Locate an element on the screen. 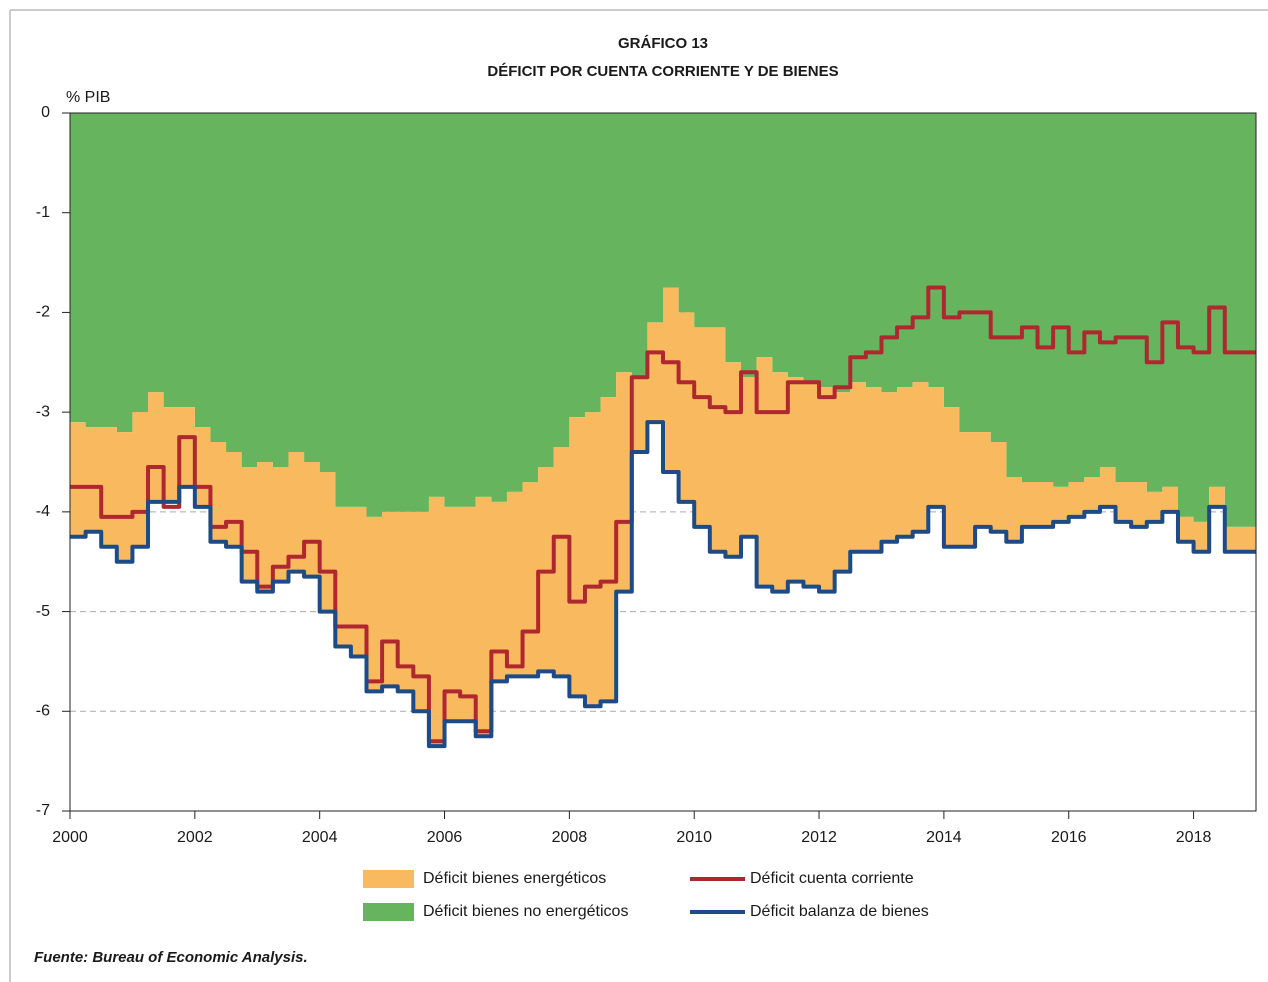 Image resolution: width=1268 pixels, height=982 pixels. source-note: Fuente: Bureau of Economic Analysis. is located at coordinates (171, 957).